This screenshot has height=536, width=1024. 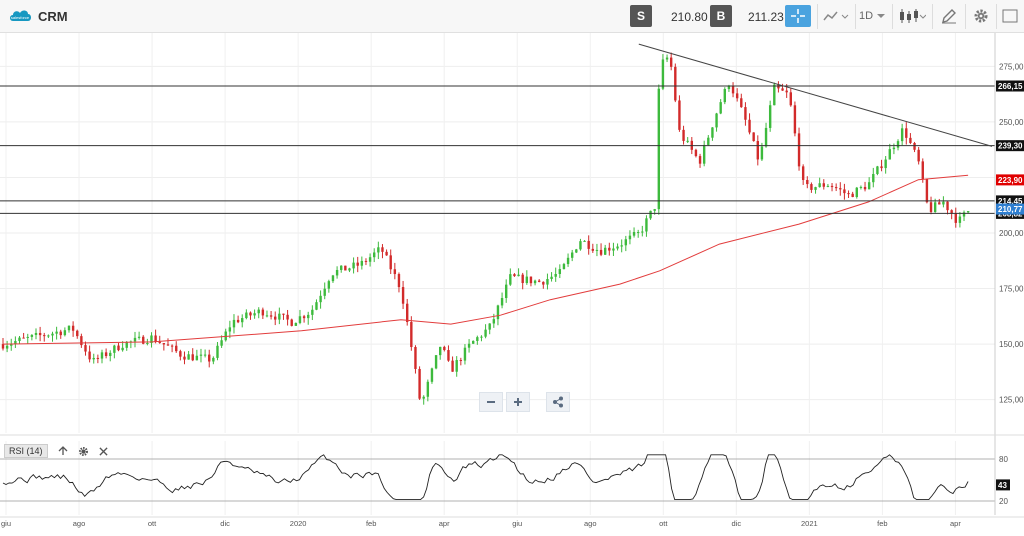 I want to click on ma-value-label: 223,90, so click(x=1010, y=180).